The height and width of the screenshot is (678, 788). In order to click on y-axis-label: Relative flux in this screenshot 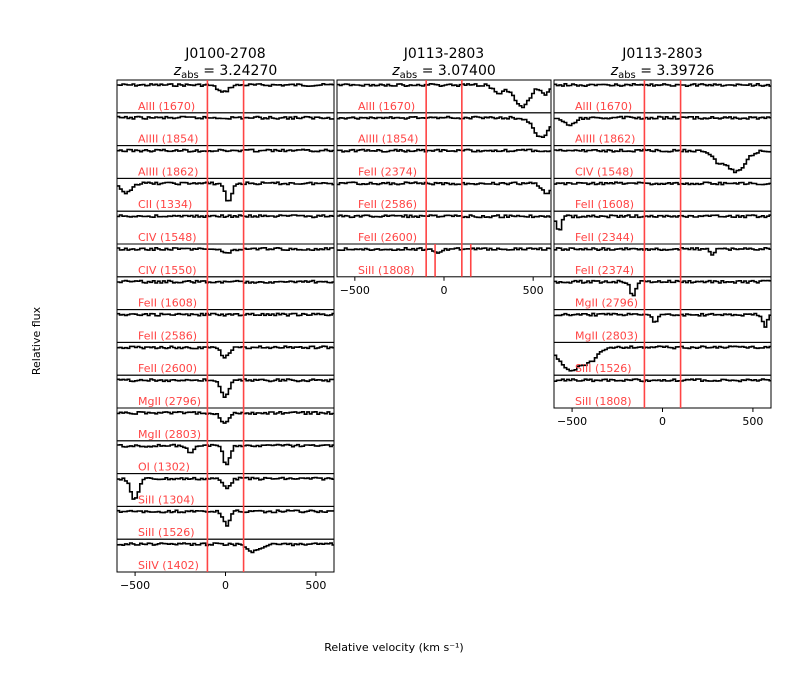, I will do `click(36, 340)`.